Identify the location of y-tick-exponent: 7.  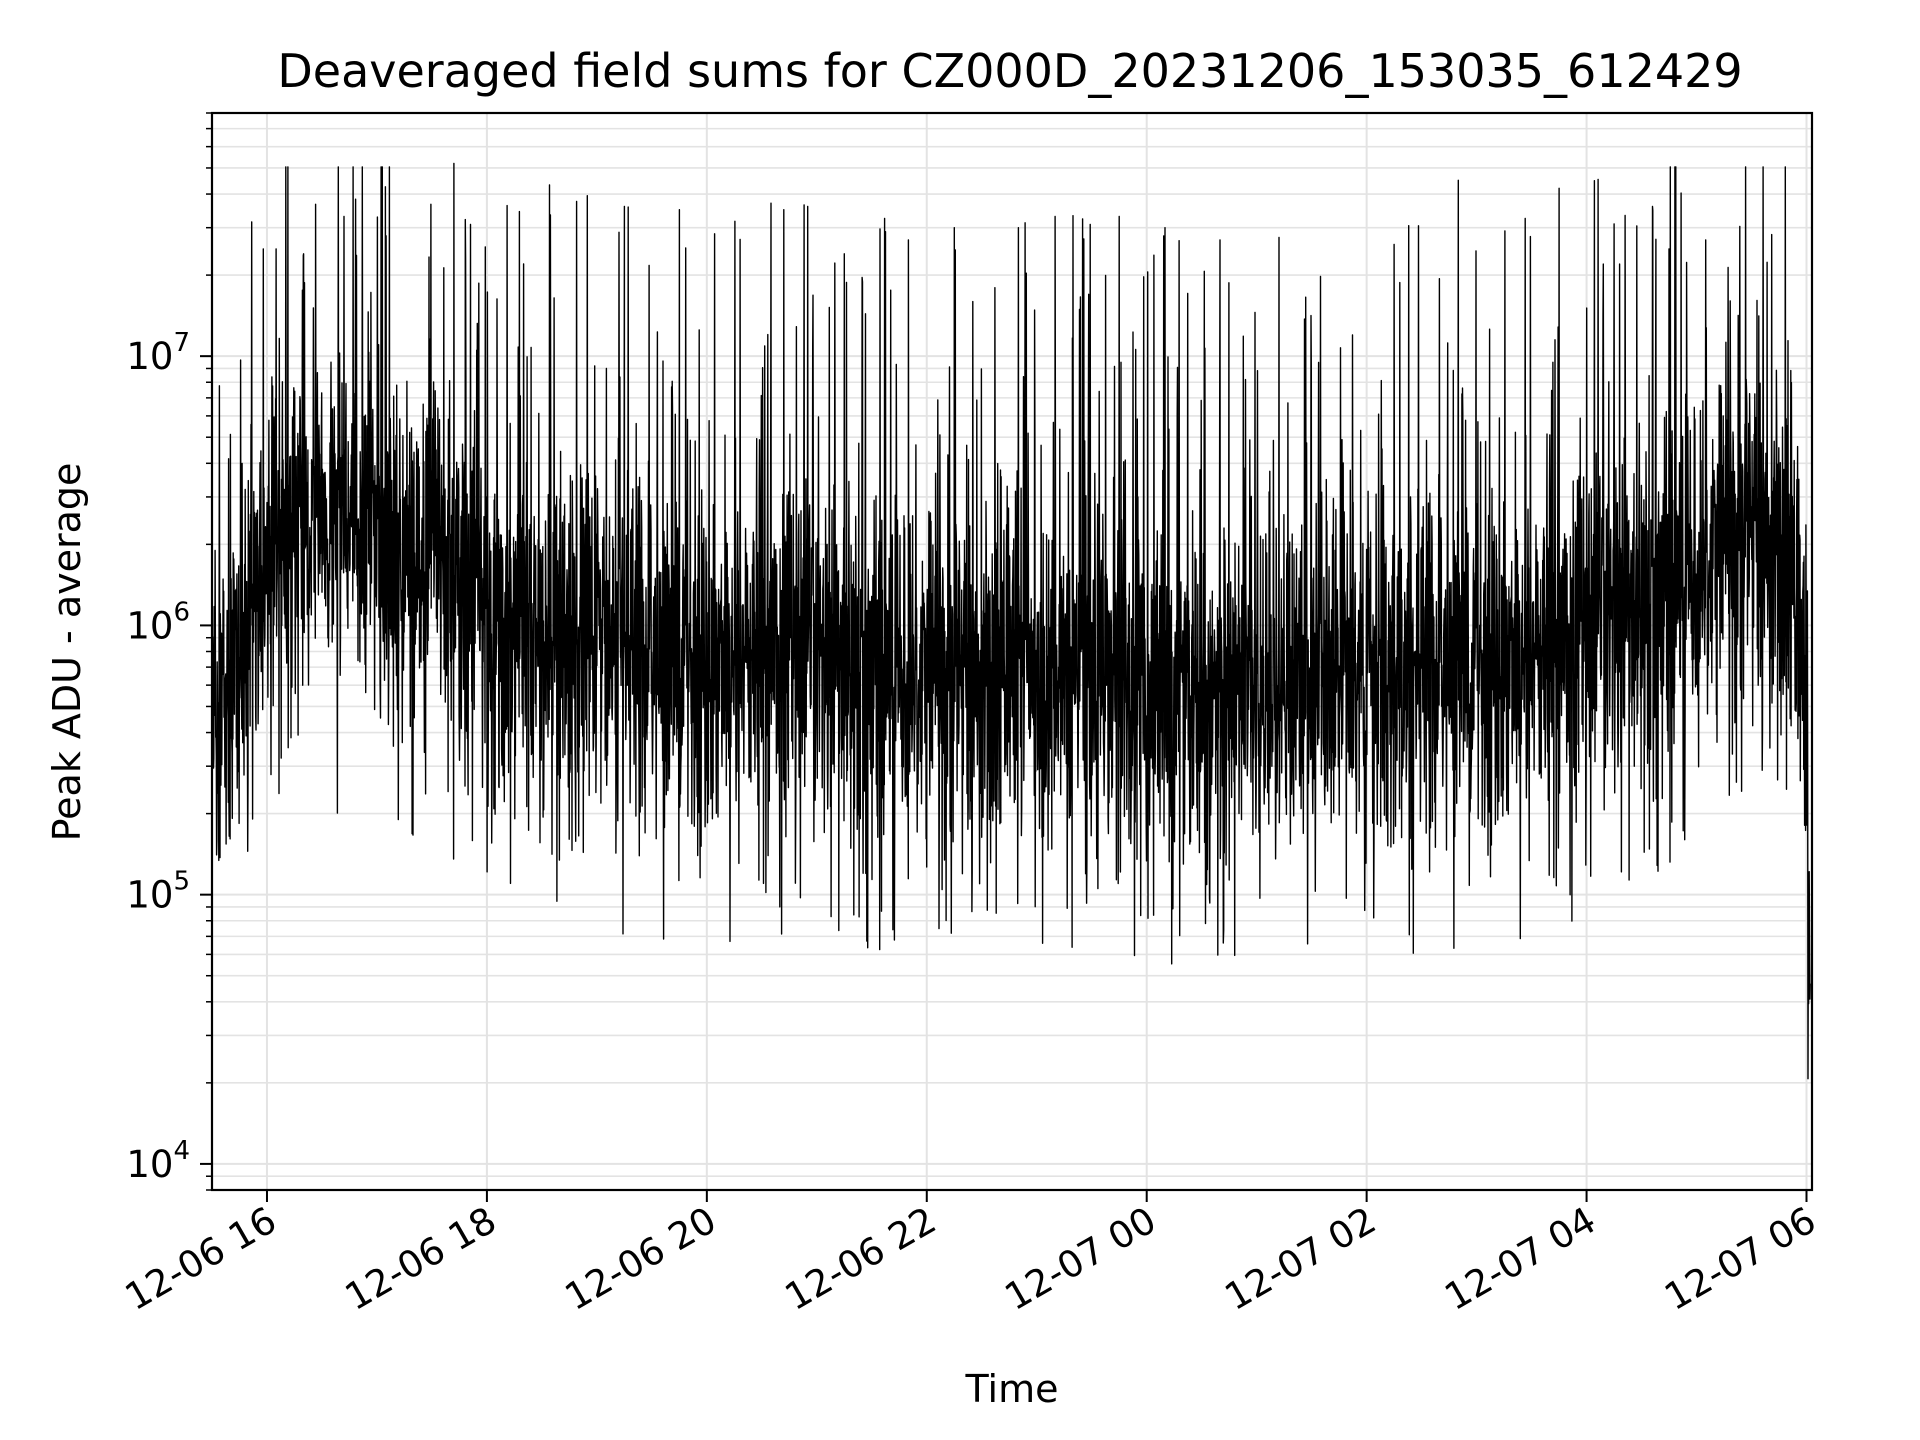
(181, 343).